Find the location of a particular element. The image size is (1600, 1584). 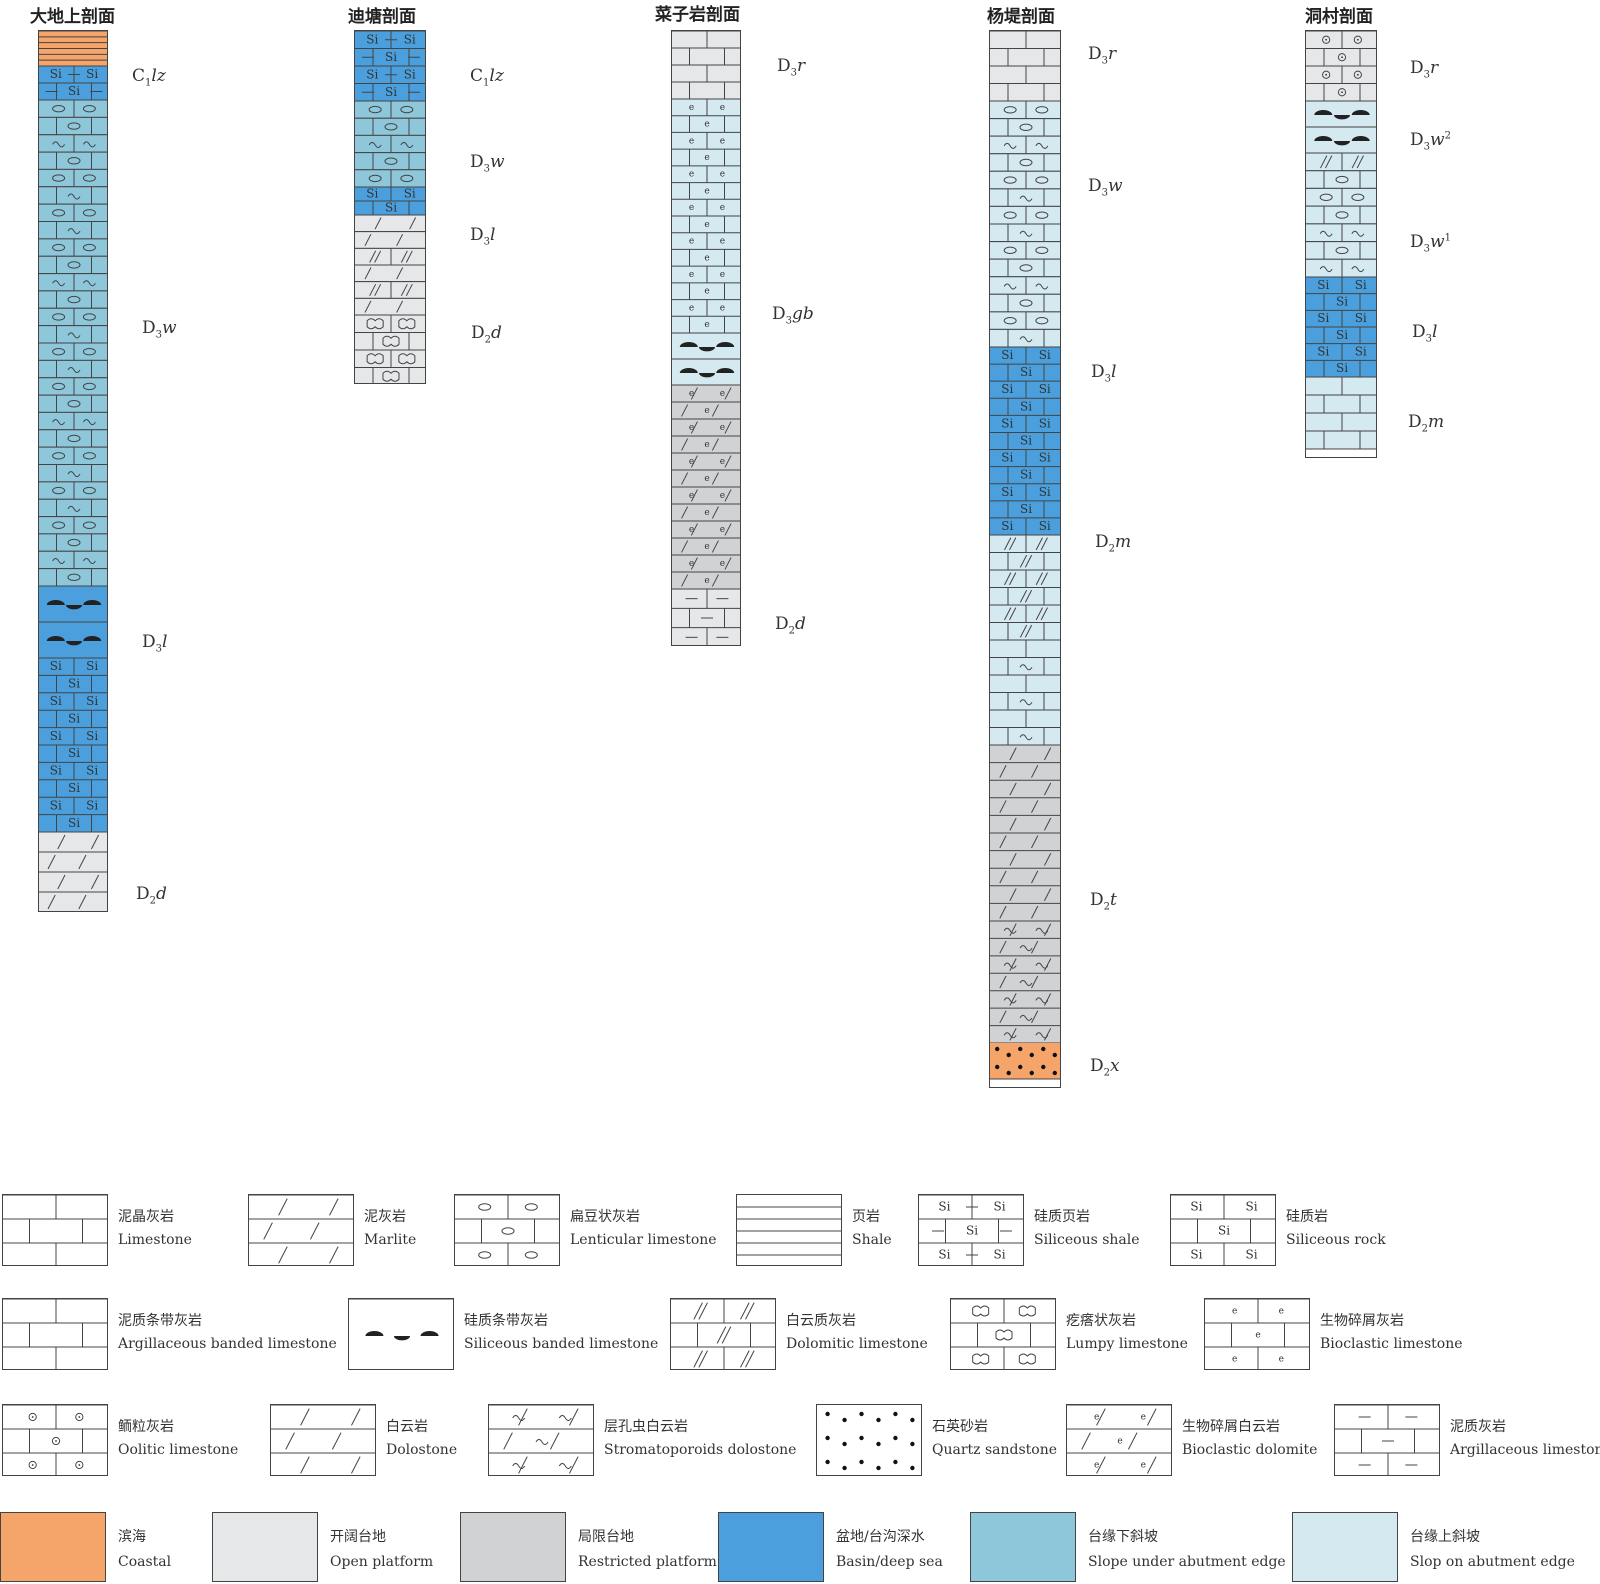

section-title-yangdi: 杨堤剖面 is located at coordinates (1021, 17).